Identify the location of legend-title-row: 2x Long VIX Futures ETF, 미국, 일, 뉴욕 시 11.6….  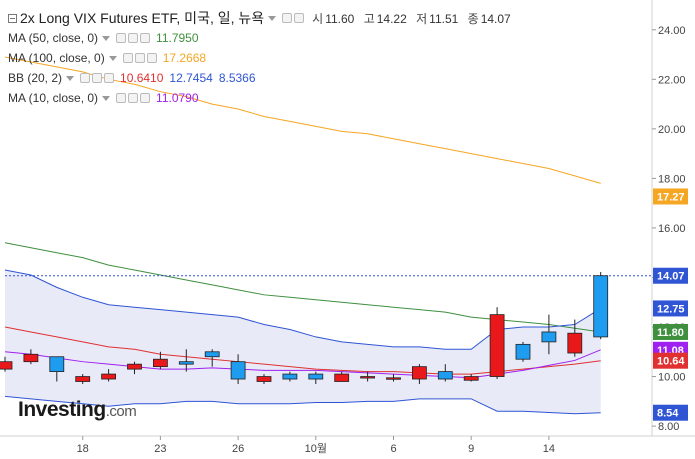
(262, 18).